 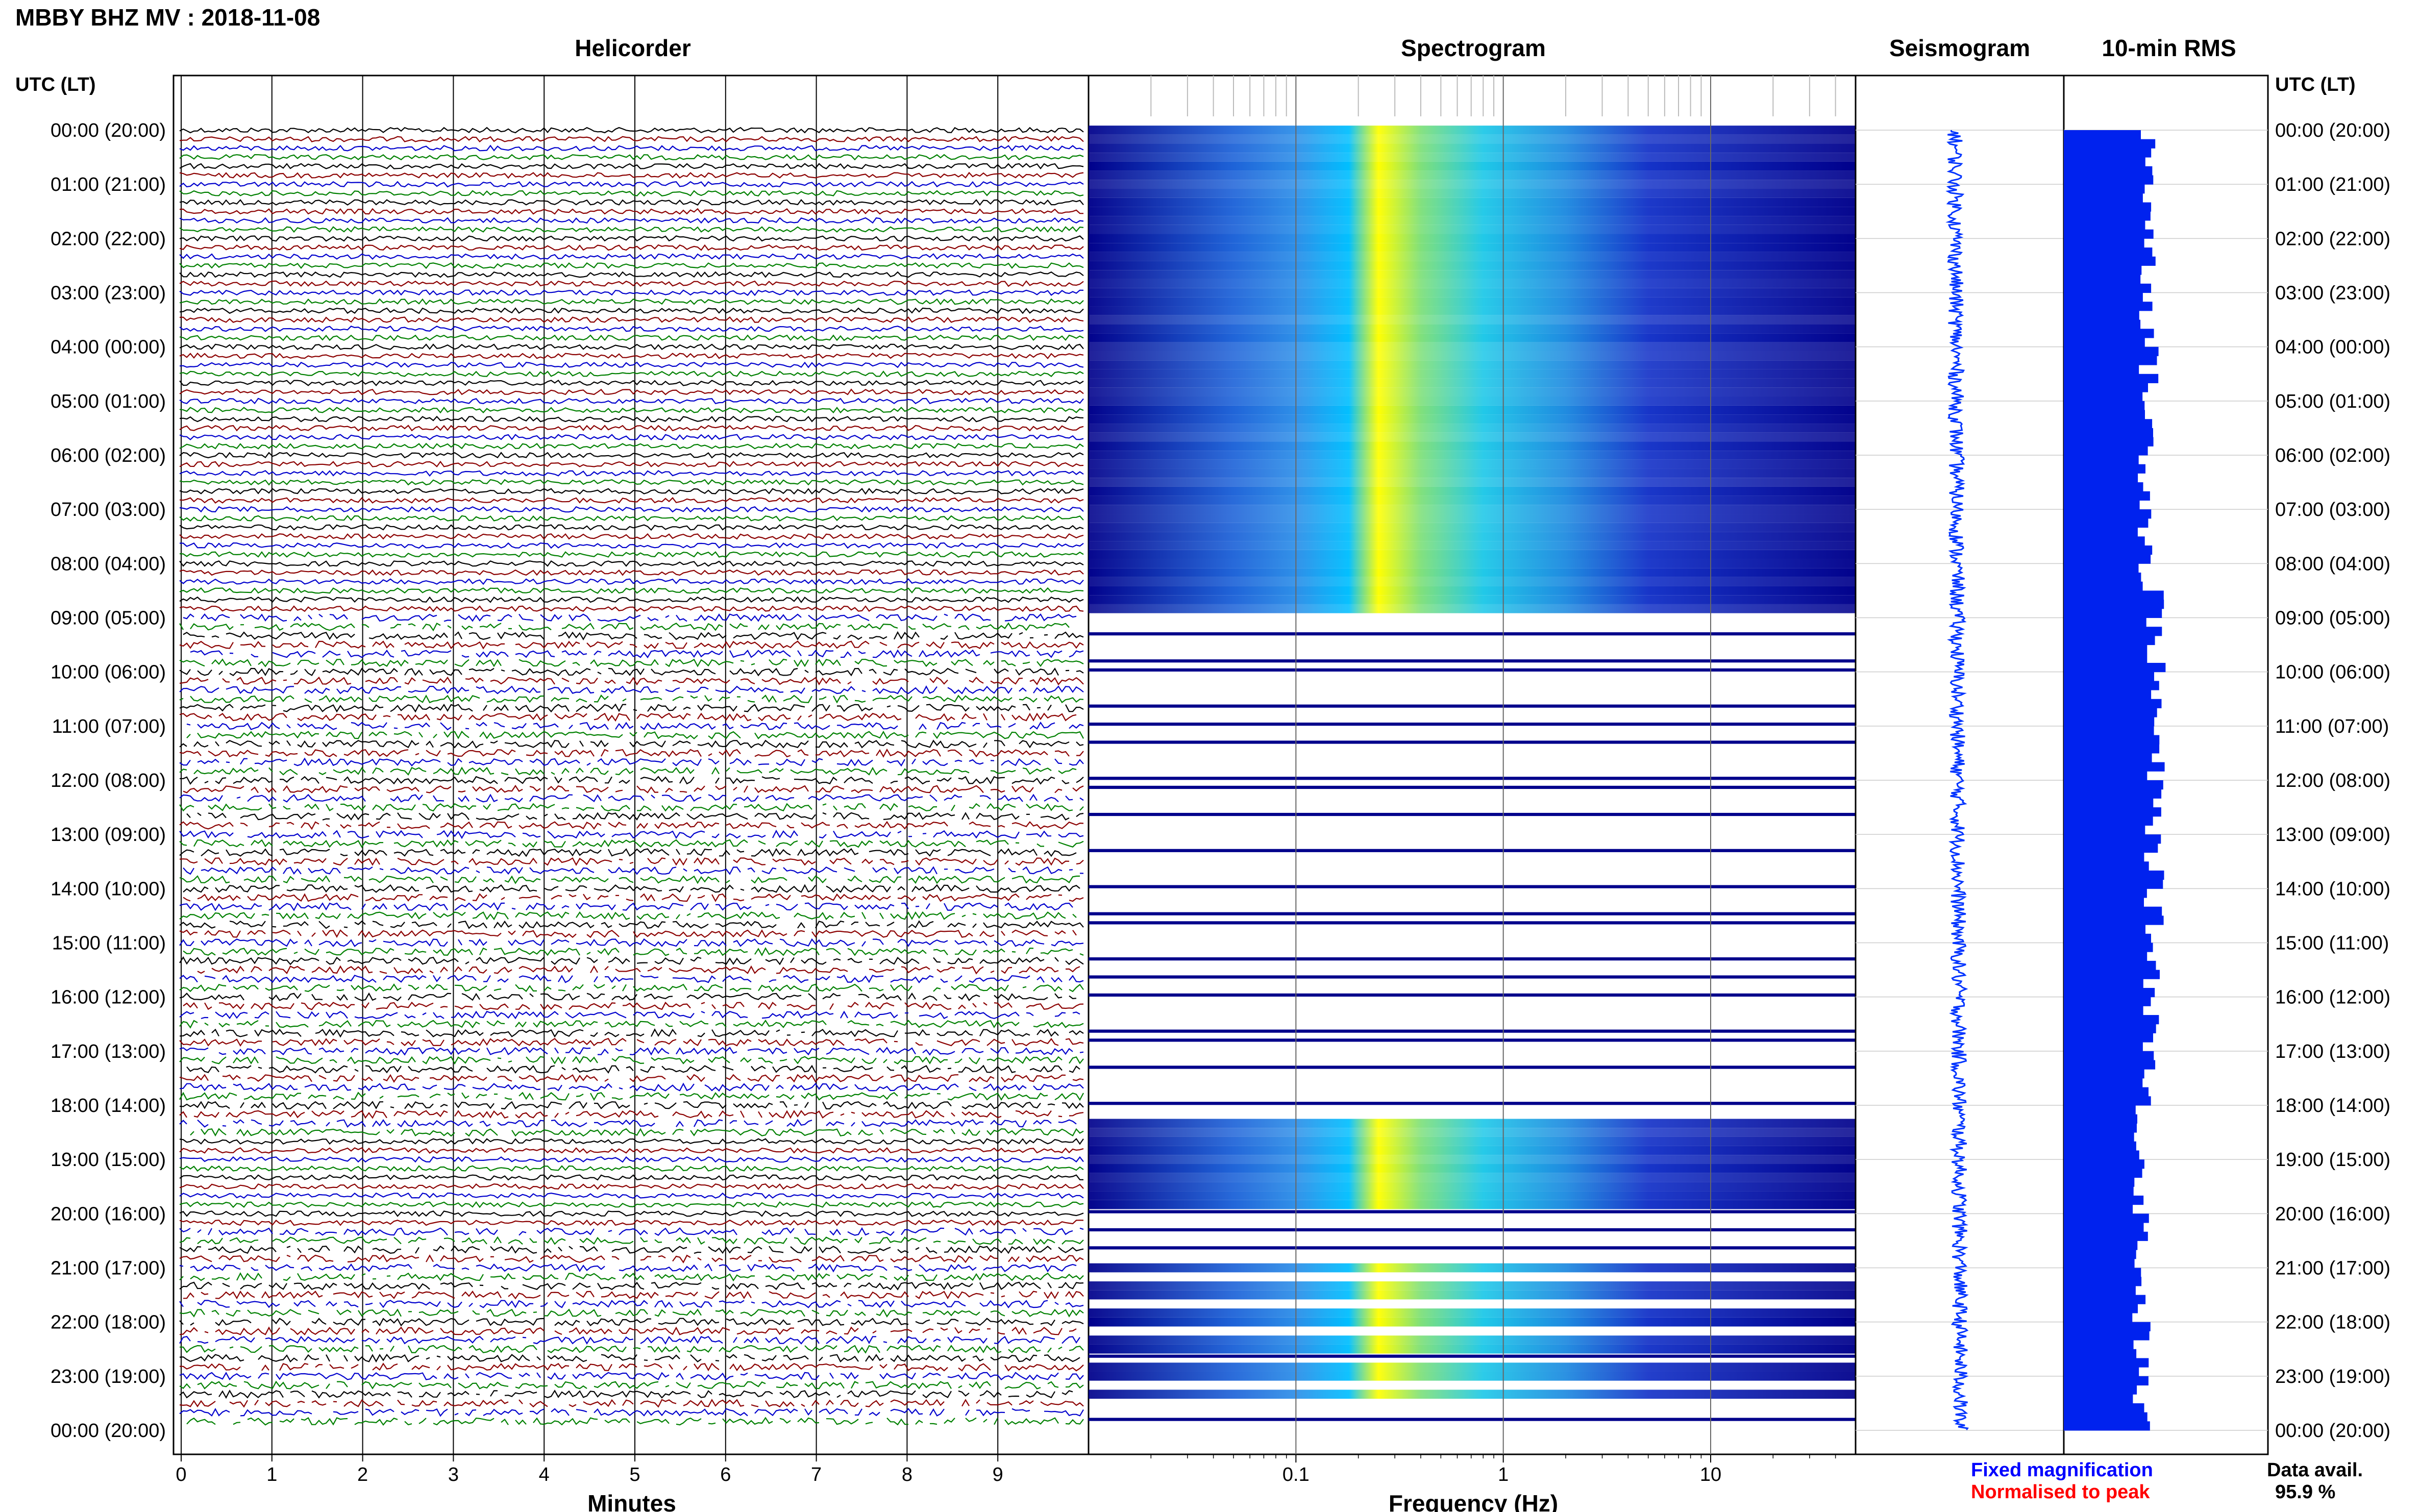 What do you see at coordinates (1957, 780) in the screenshot?
I see `seismogram-trace` at bounding box center [1957, 780].